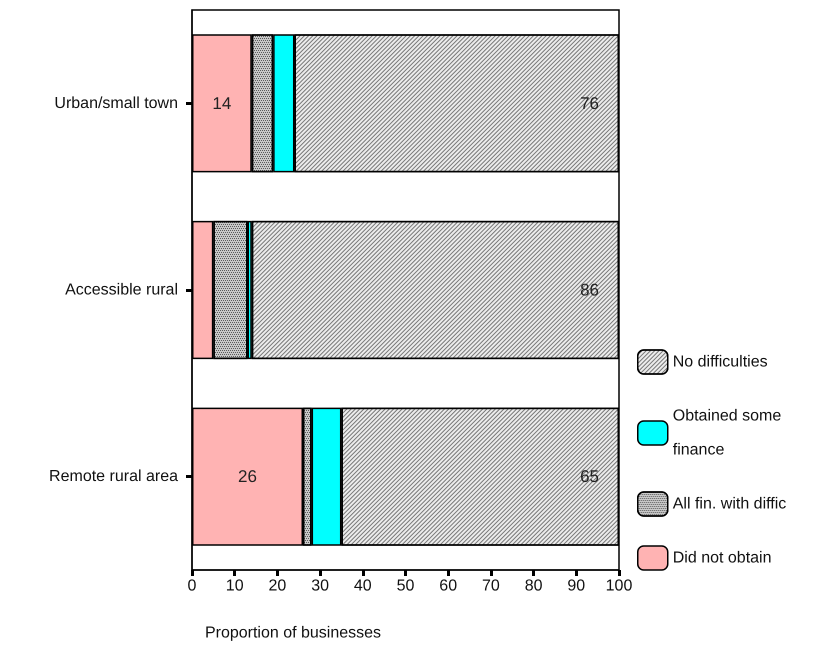 Image resolution: width=834 pixels, height=660 pixels. What do you see at coordinates (720, 362) in the screenshot?
I see `legend-label: No difficulties` at bounding box center [720, 362].